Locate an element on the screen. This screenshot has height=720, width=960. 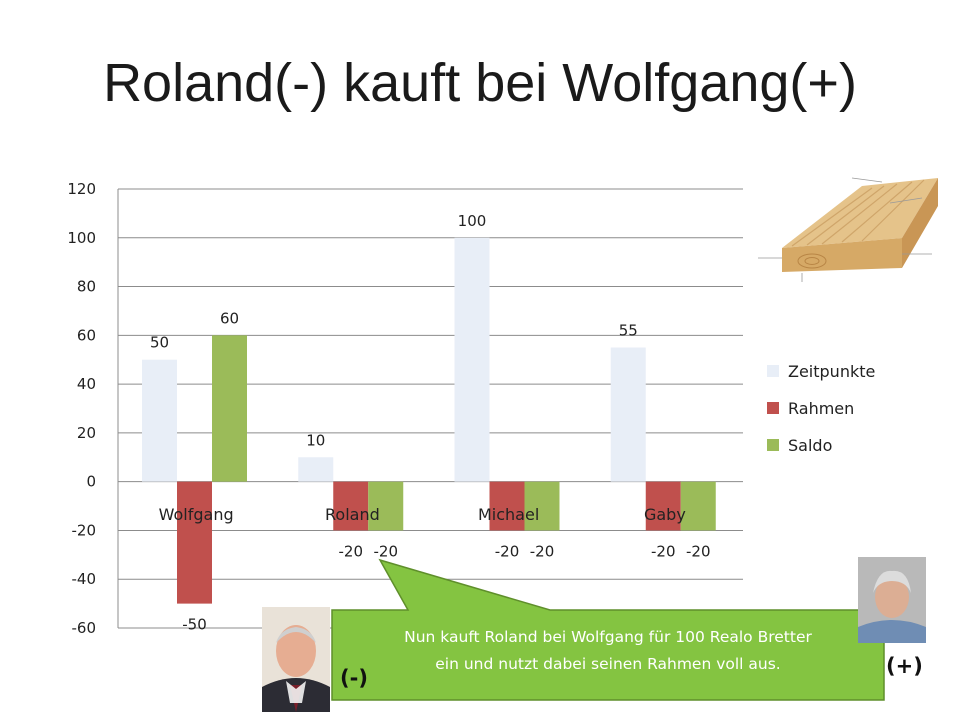
data-label: 50 is located at coordinates (159, 343).